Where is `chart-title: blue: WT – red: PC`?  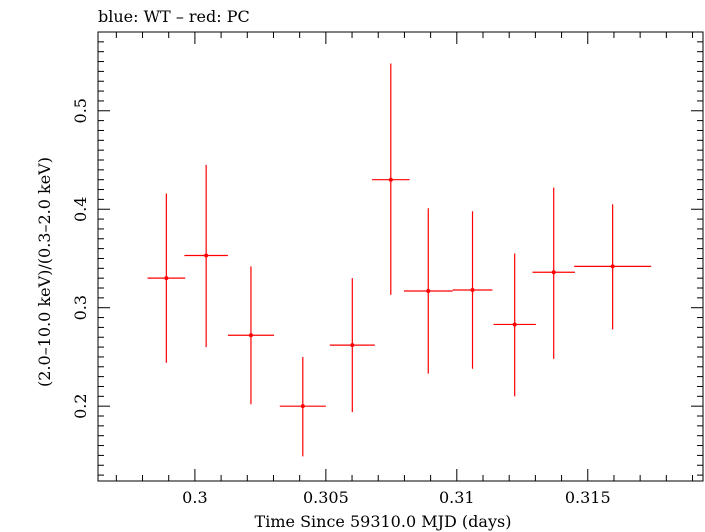 chart-title: blue: WT – red: PC is located at coordinates (174, 16).